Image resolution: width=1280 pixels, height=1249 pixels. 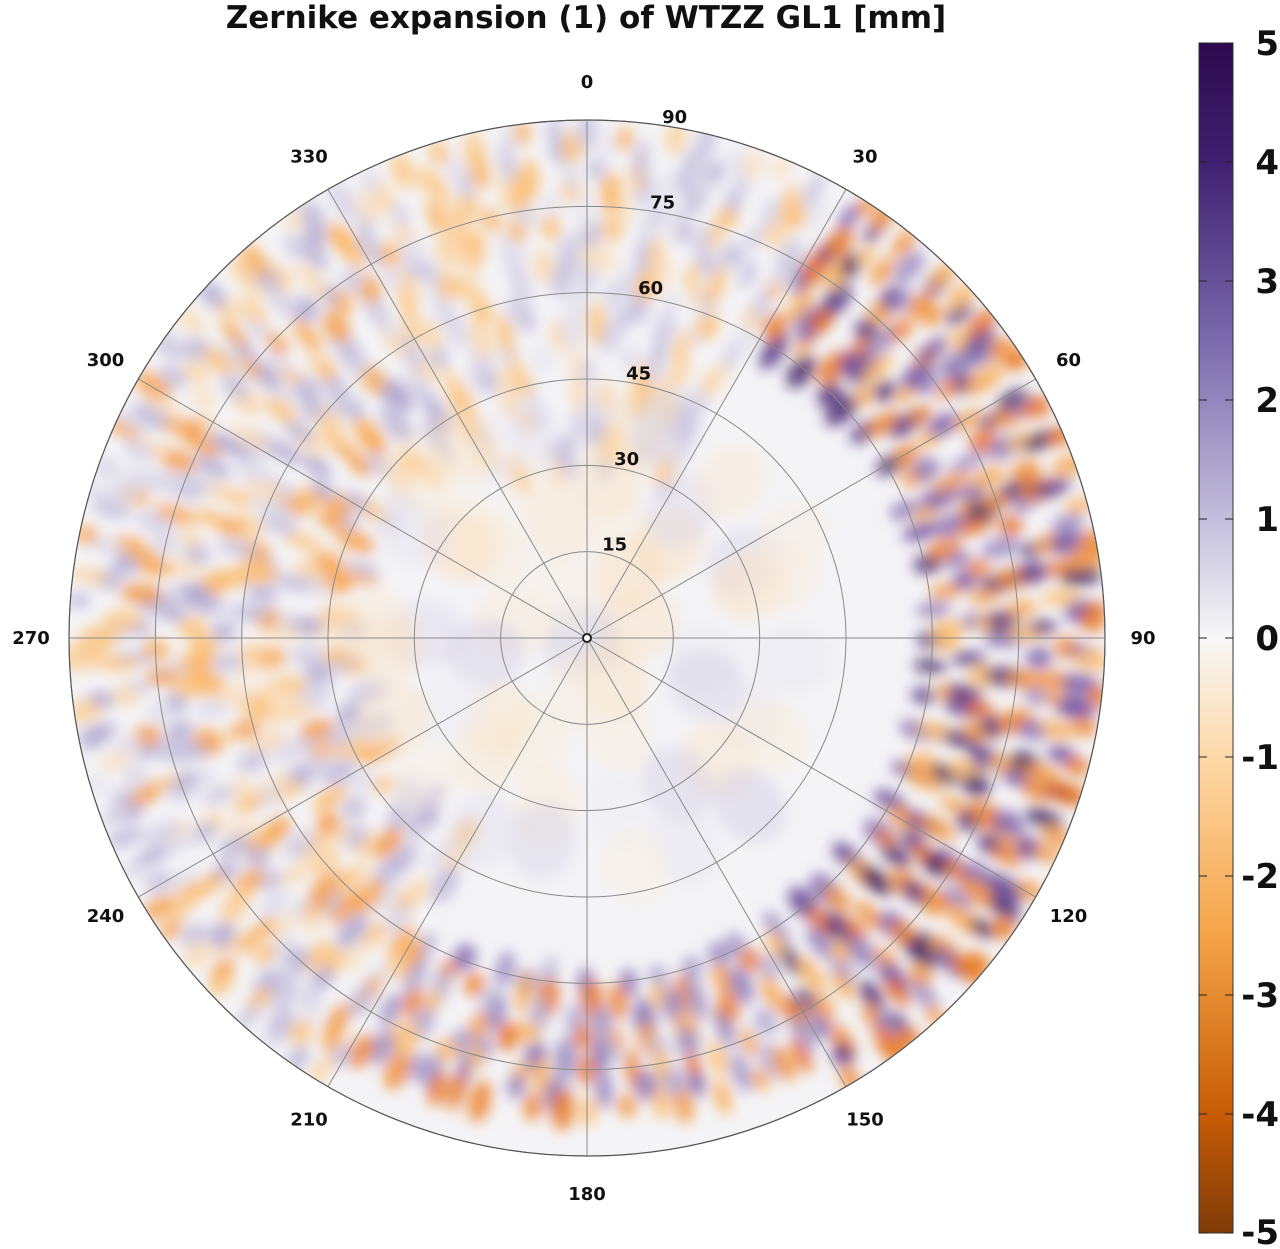 I want to click on radial-labels: 15 30 45 60 75 90, so click(x=644, y=331).